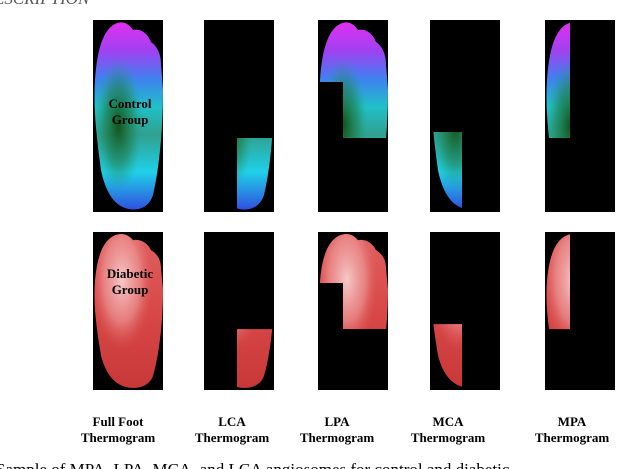 This screenshot has width=640, height=469. I want to click on row-label: Diabetic, so click(130, 273).